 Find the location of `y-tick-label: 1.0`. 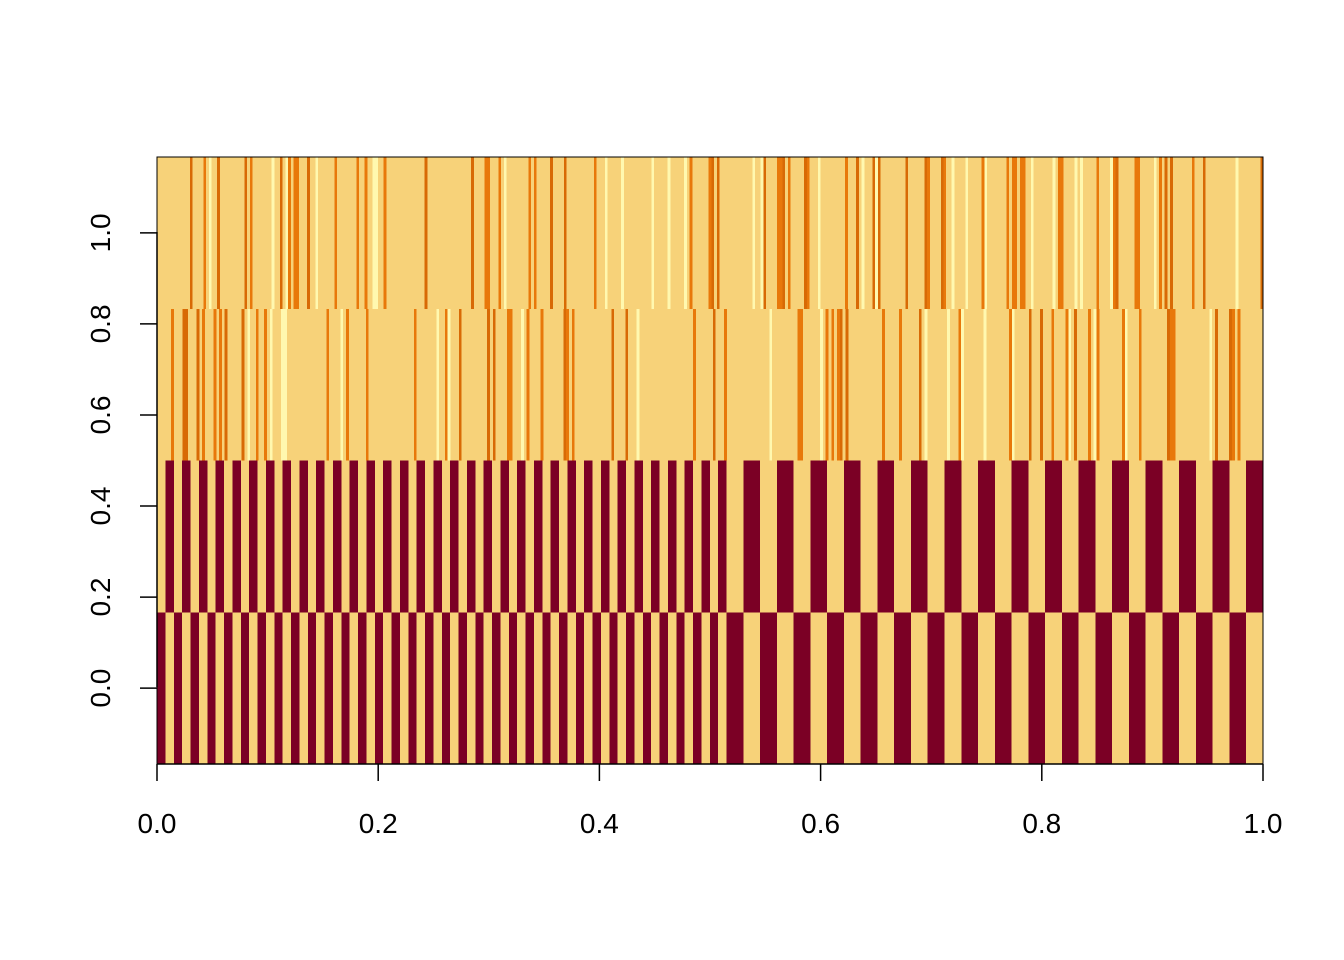

y-tick-label: 1.0 is located at coordinates (100, 232).